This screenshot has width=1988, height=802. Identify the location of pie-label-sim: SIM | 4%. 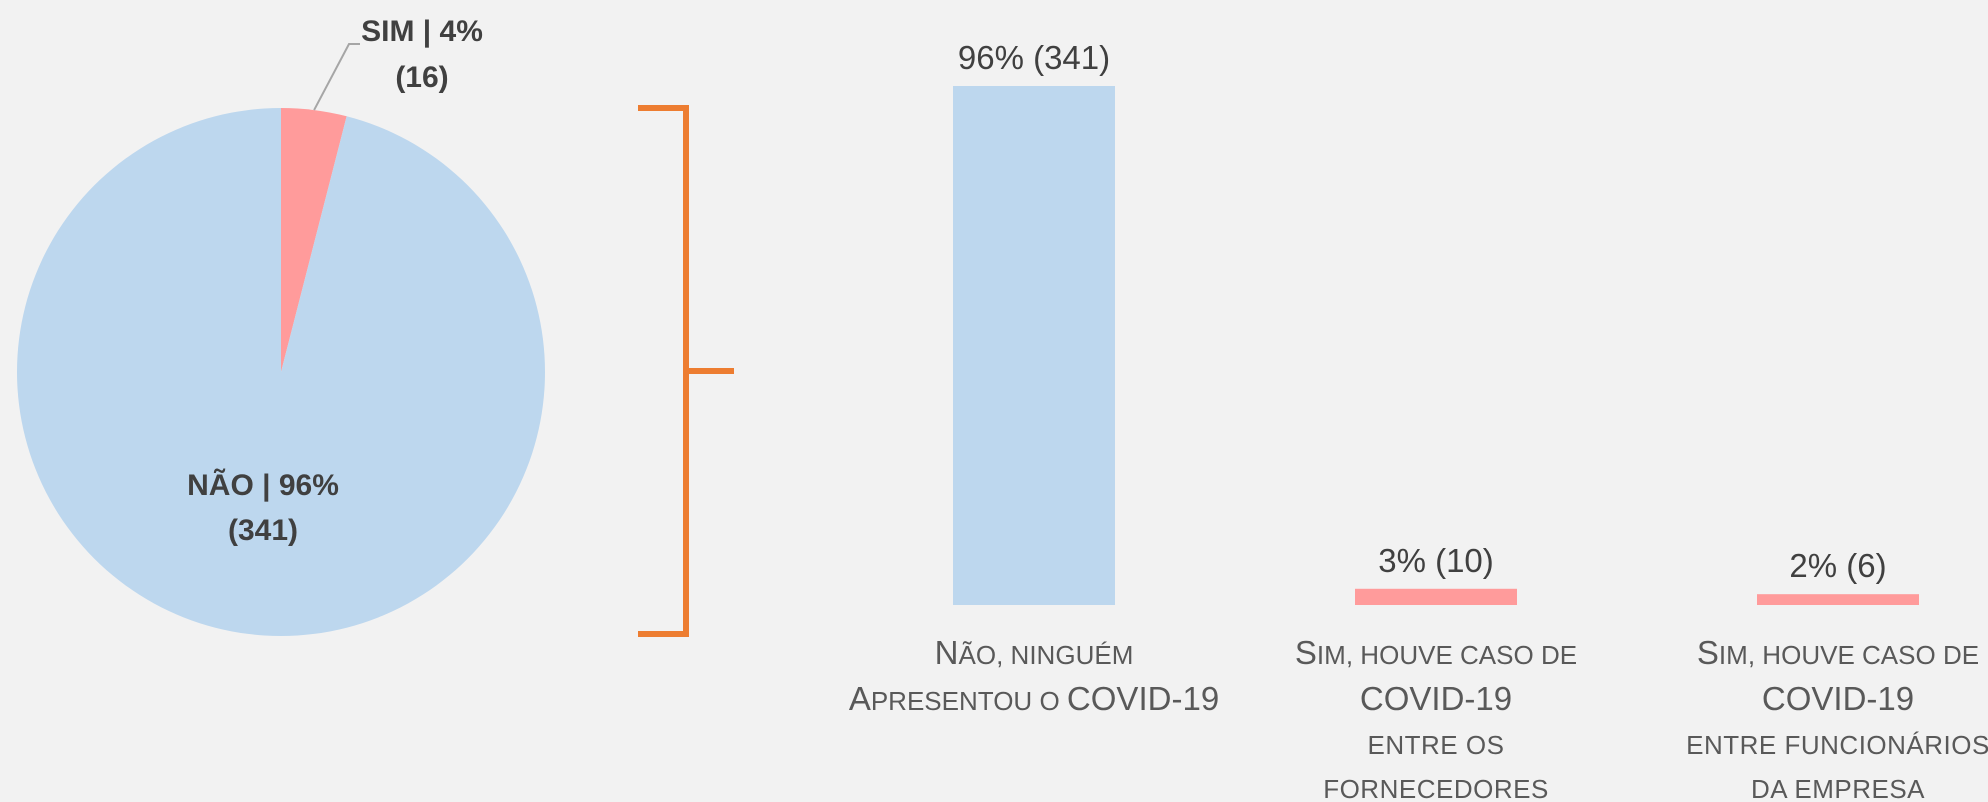
(422, 31).